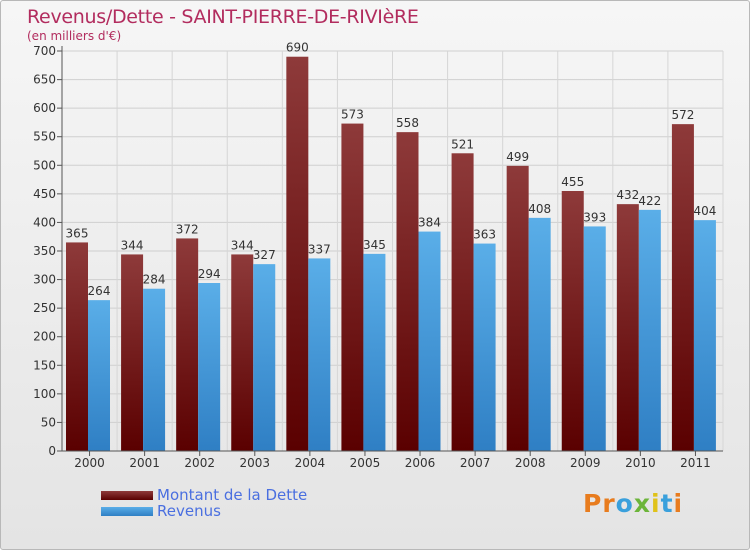  I want to click on legend-label-revenue: Revenus, so click(189, 511).